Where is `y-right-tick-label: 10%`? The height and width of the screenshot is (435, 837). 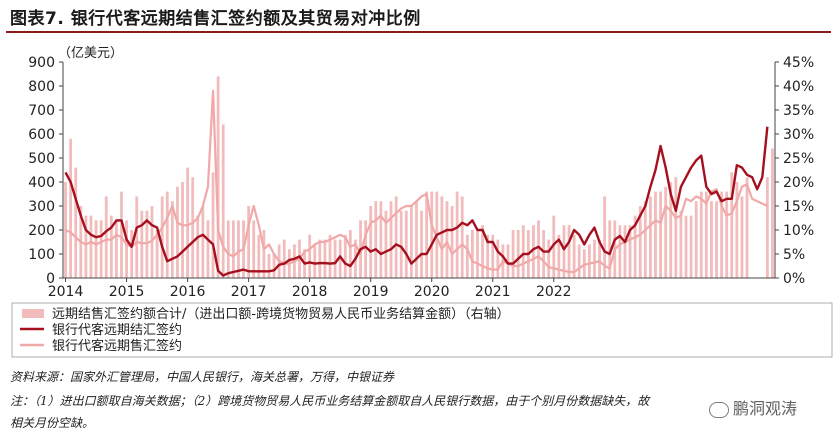 y-right-tick-label: 10% is located at coordinates (798, 231).